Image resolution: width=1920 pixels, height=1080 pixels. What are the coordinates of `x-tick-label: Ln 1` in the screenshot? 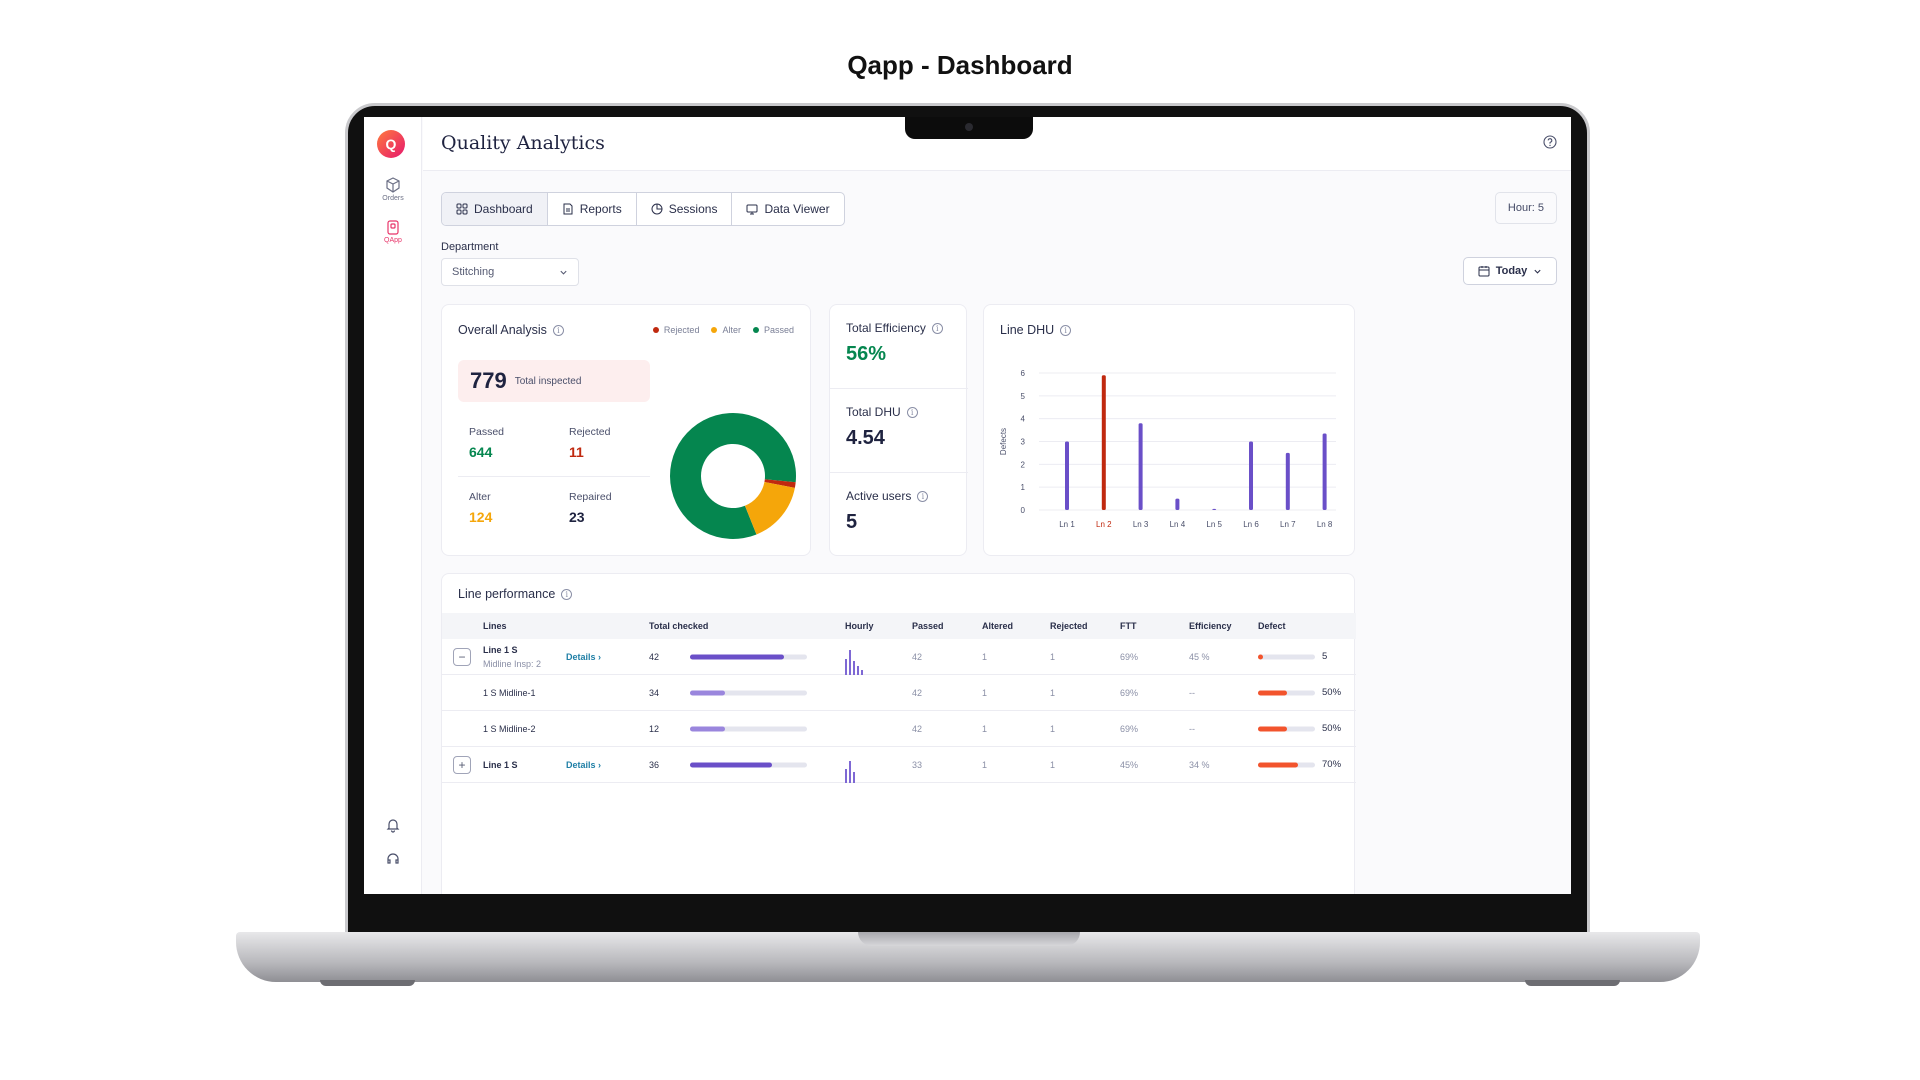 It's located at (1067, 524).